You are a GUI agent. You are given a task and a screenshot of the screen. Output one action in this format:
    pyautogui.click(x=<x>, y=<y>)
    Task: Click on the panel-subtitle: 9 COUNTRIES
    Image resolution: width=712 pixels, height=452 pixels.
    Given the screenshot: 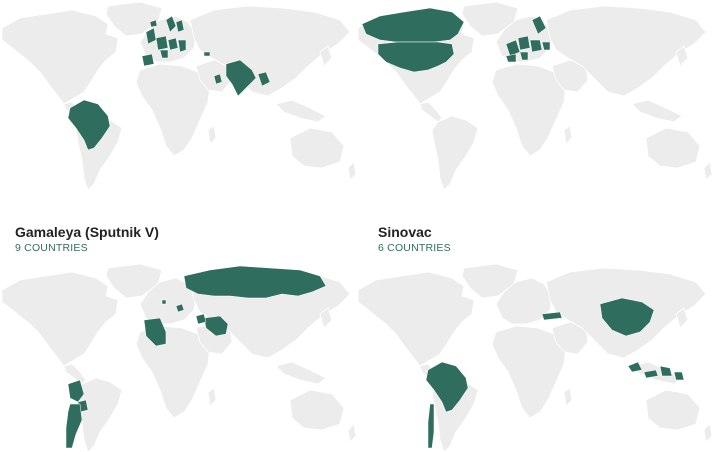 What is the action you would take?
    pyautogui.click(x=51, y=248)
    